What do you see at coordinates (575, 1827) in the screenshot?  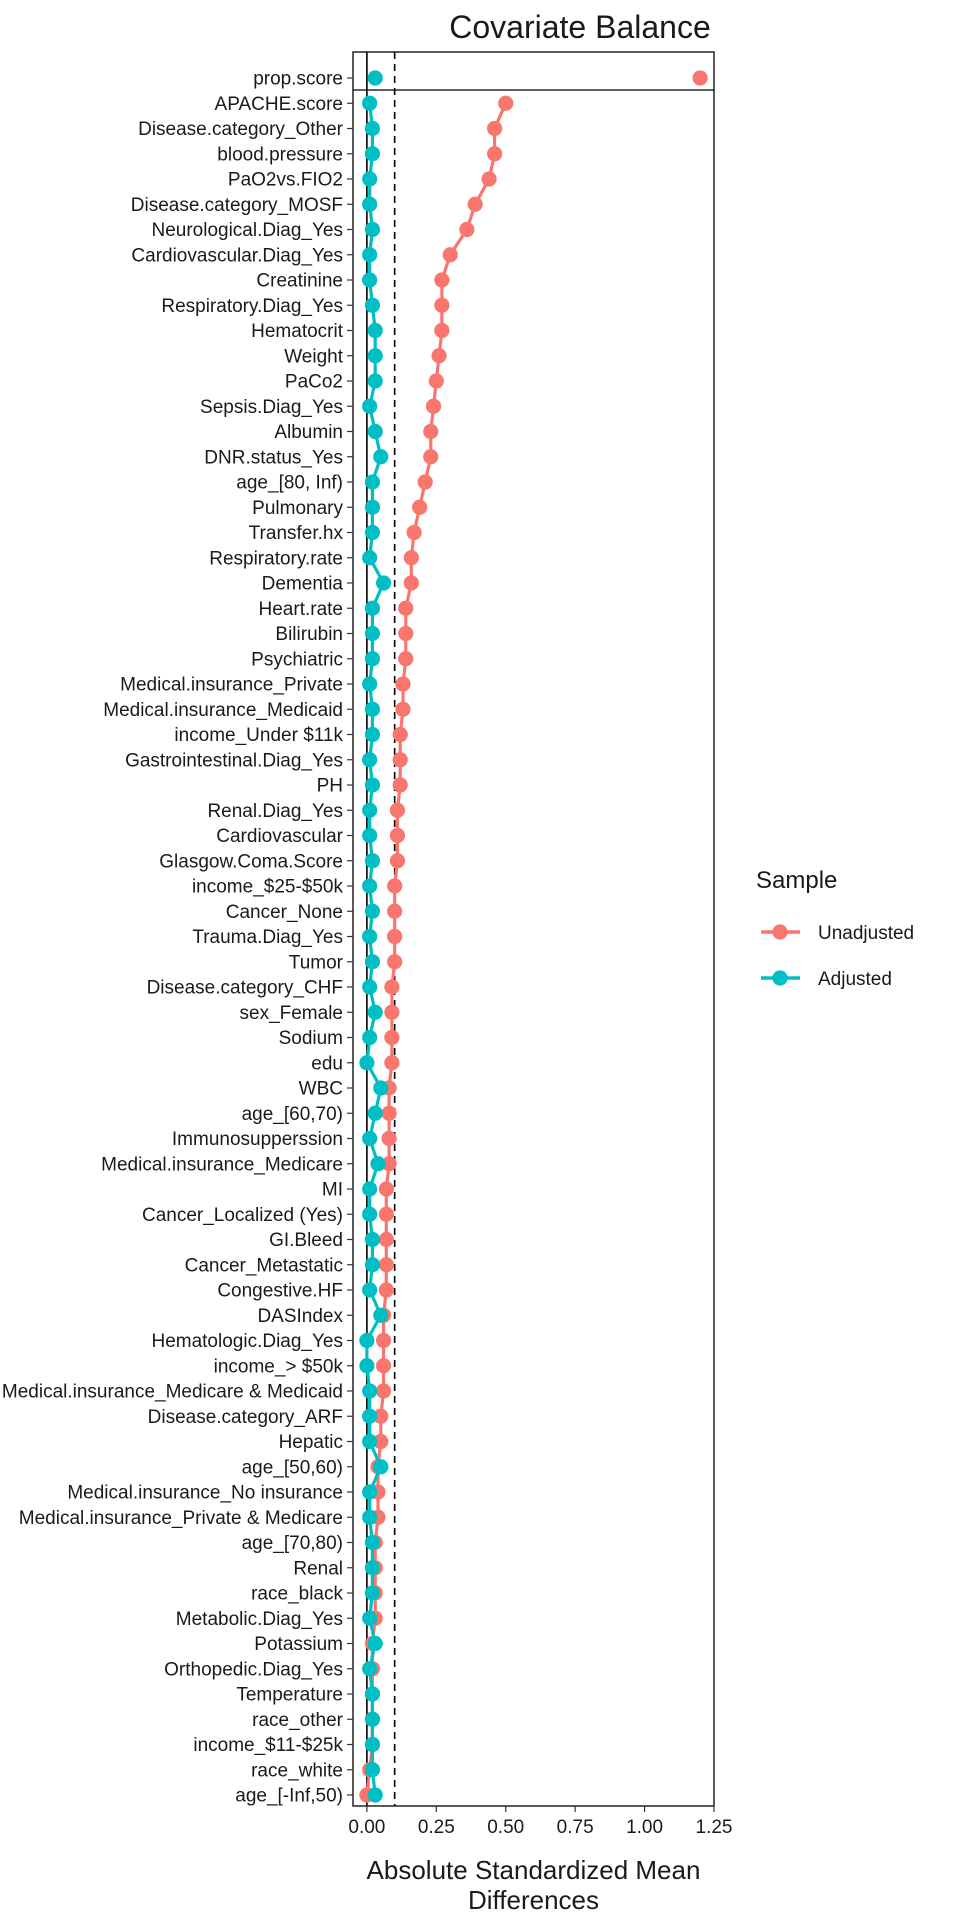 I see `x-tick-label: 0.75` at bounding box center [575, 1827].